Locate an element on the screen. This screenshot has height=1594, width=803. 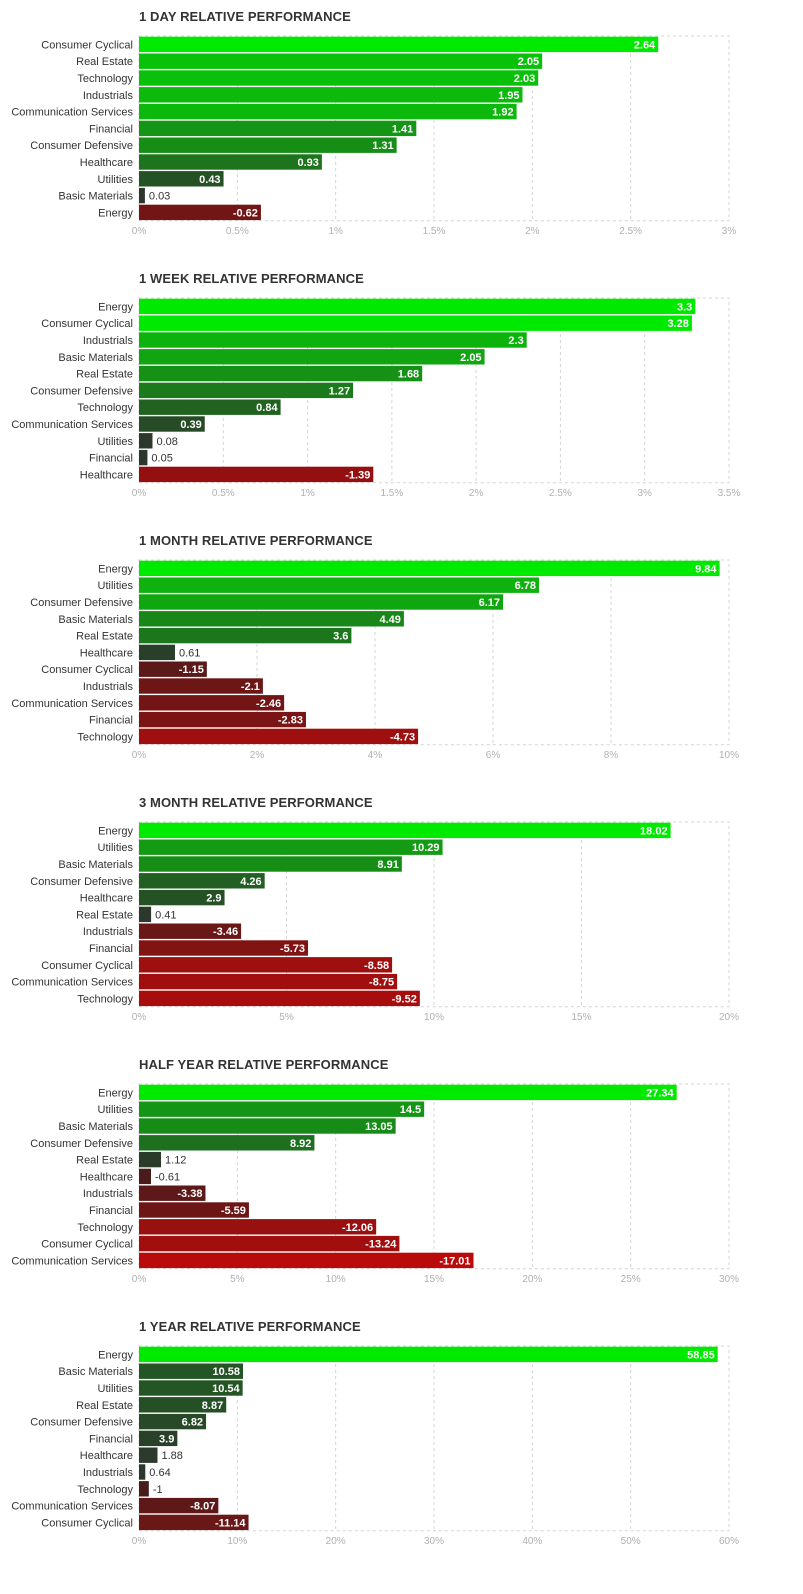
value-label: 27.34 is located at coordinates (660, 1093).